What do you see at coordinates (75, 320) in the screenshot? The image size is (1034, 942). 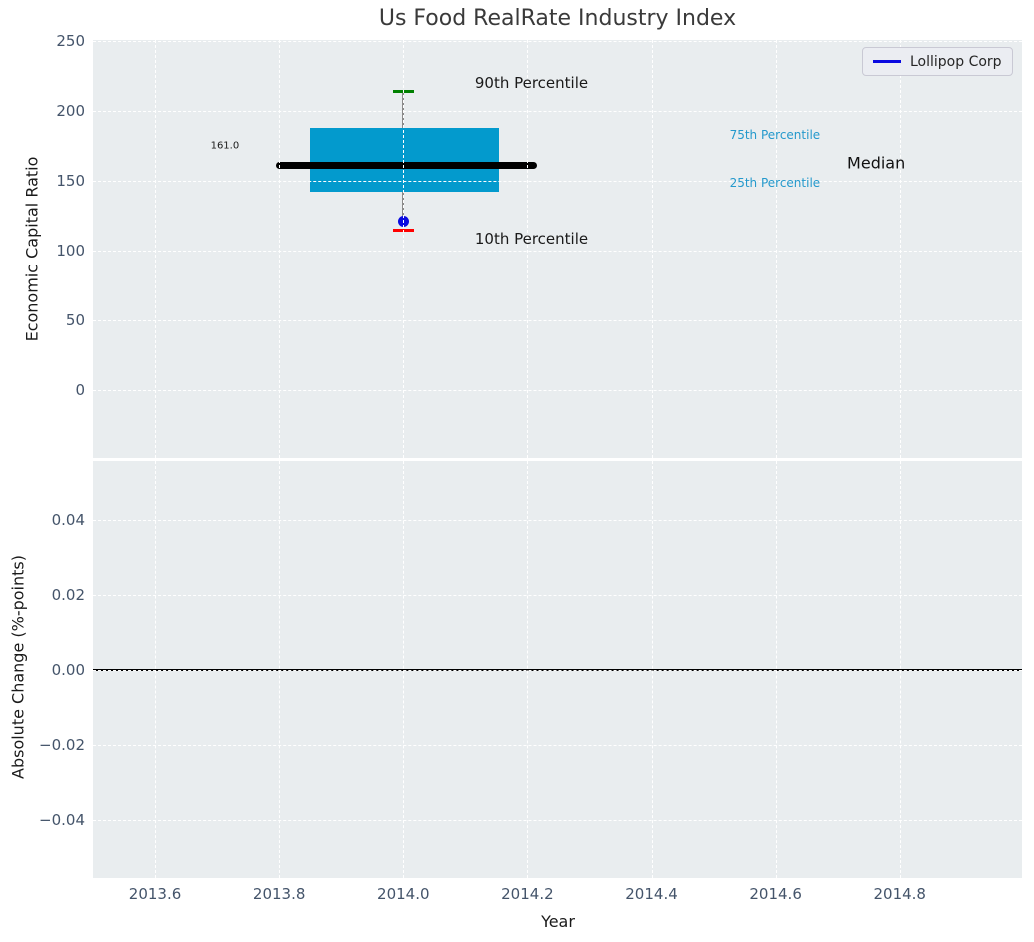 I see `y-tick-label: 50` at bounding box center [75, 320].